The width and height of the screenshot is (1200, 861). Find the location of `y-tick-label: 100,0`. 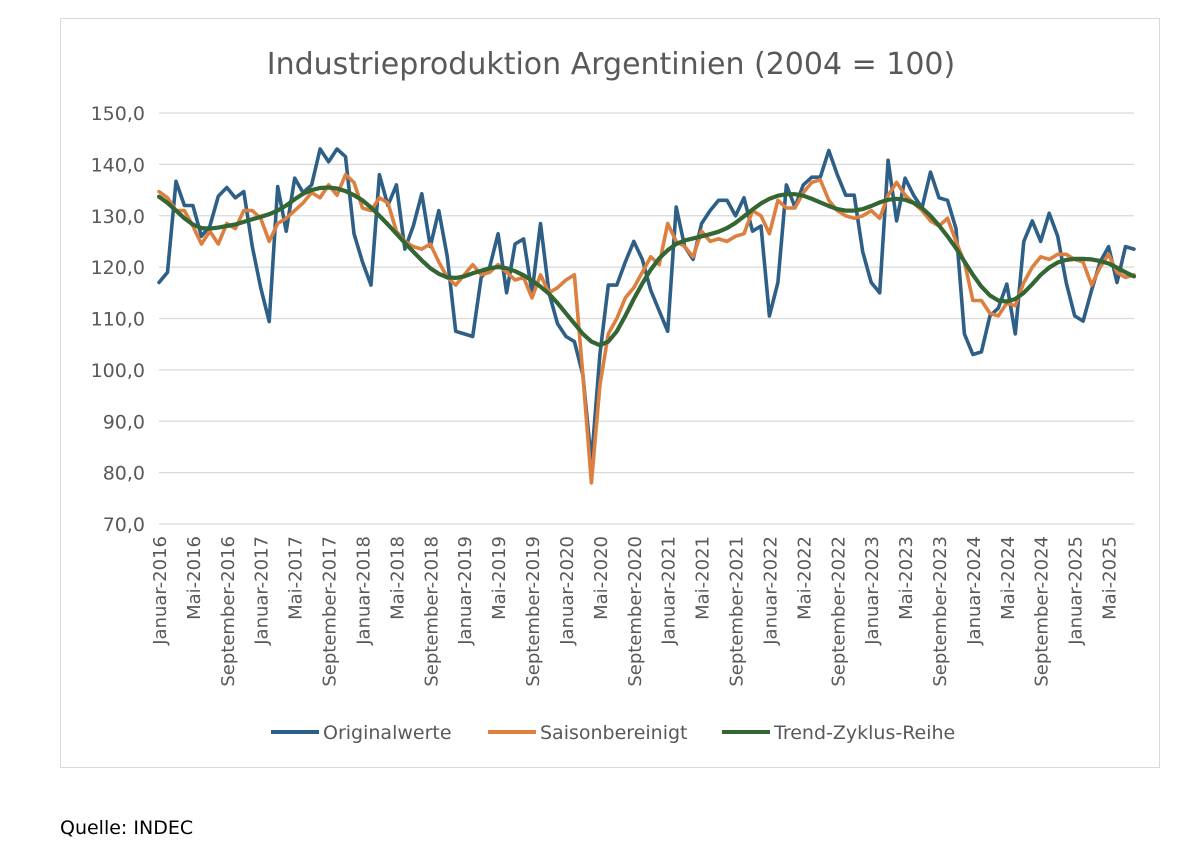

y-tick-label: 100,0 is located at coordinates (118, 371).